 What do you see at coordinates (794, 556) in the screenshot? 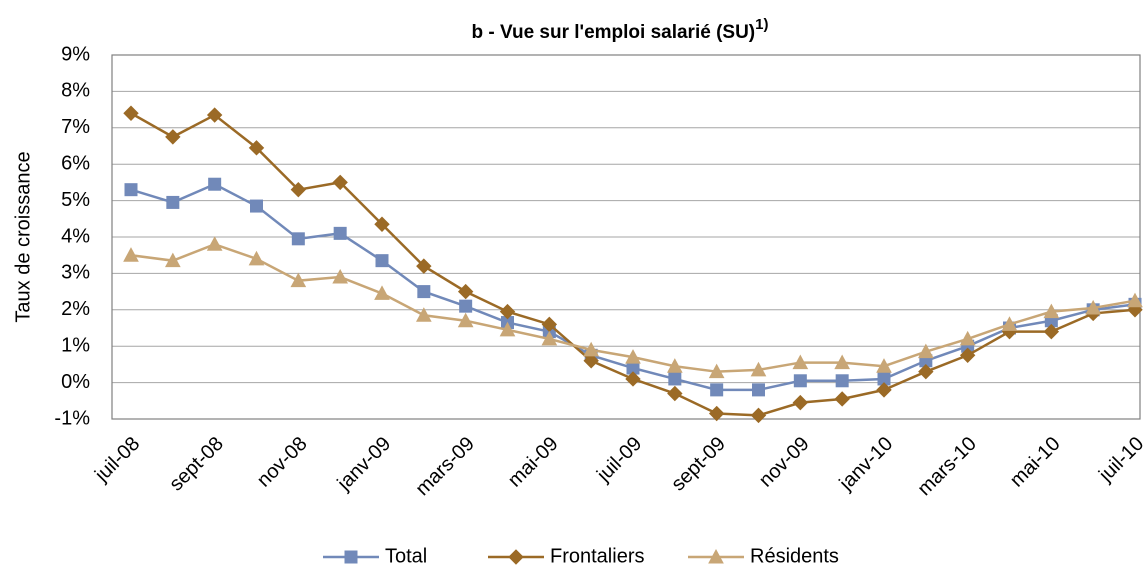
I see `legend-label: Résidents` at bounding box center [794, 556].